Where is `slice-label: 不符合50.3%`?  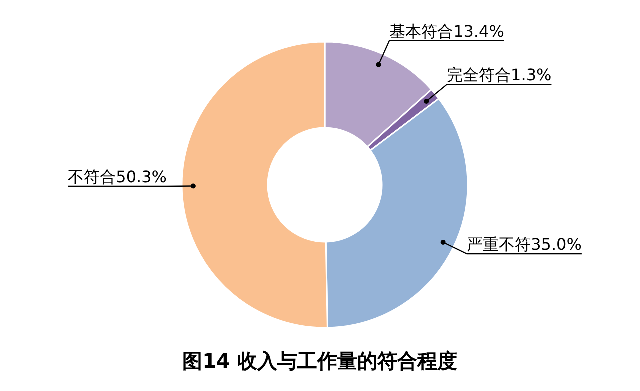 slice-label: 不符合50.3% is located at coordinates (118, 176).